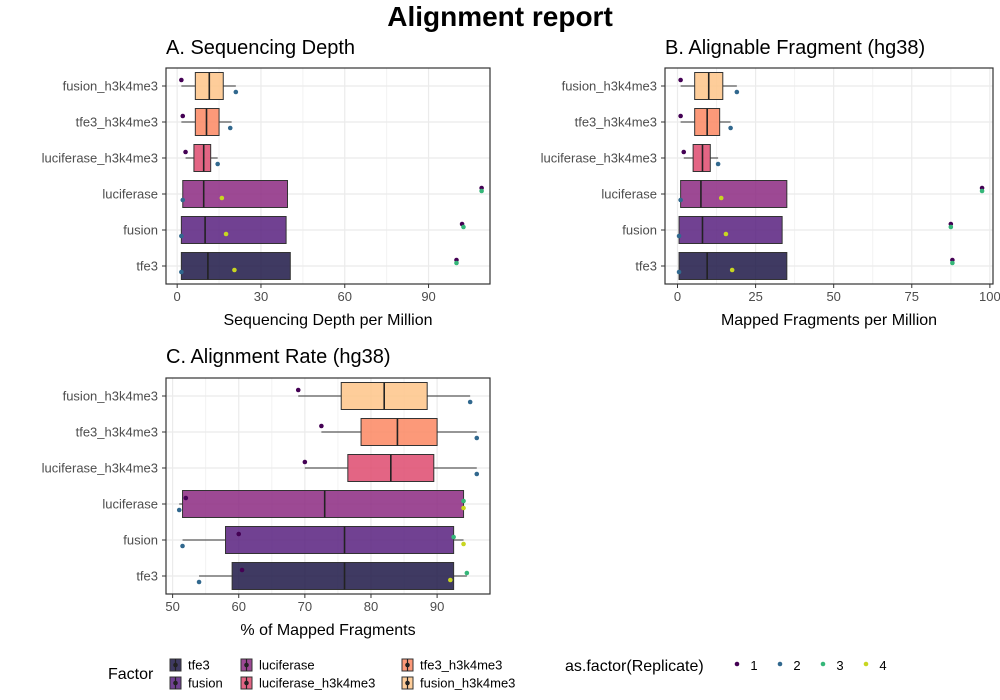 The image size is (1000, 700). Describe the element at coordinates (839, 665) in the screenshot. I see `legend-rep-label-3: 3` at that location.